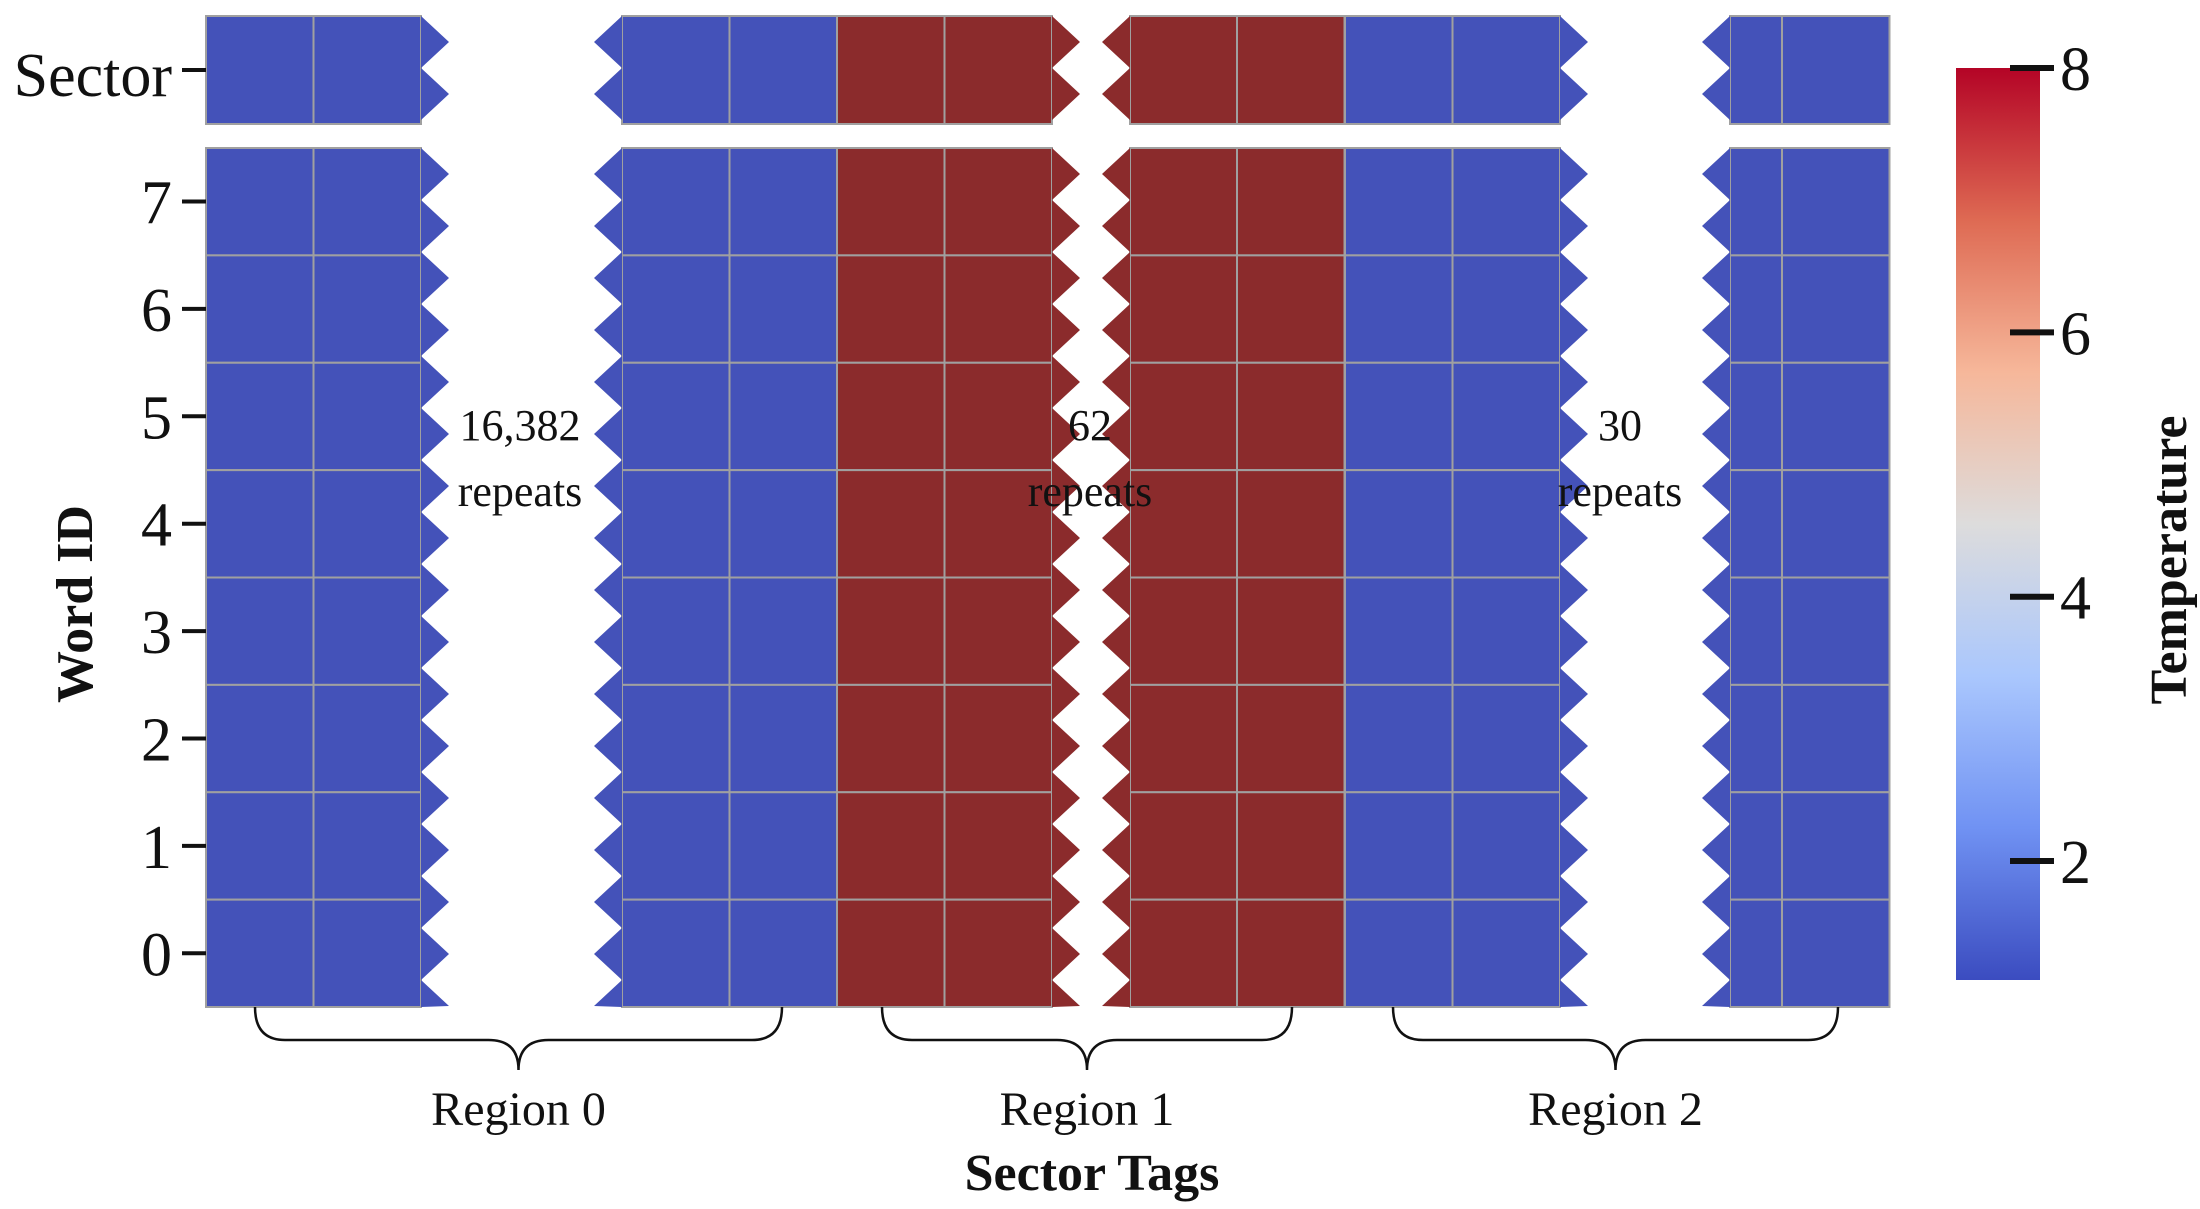 This screenshot has height=1209, width=2200. What do you see at coordinates (75, 604) in the screenshot?
I see `y-axis-title: Word ID` at bounding box center [75, 604].